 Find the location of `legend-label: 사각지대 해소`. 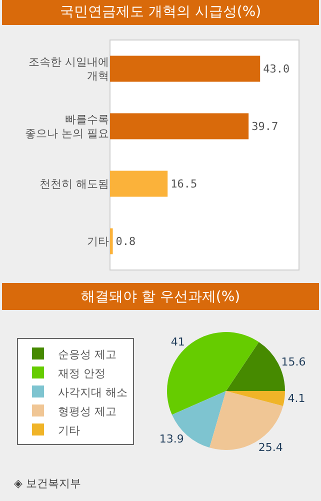

legend-label: 사각지대 해소 is located at coordinates (93, 392).